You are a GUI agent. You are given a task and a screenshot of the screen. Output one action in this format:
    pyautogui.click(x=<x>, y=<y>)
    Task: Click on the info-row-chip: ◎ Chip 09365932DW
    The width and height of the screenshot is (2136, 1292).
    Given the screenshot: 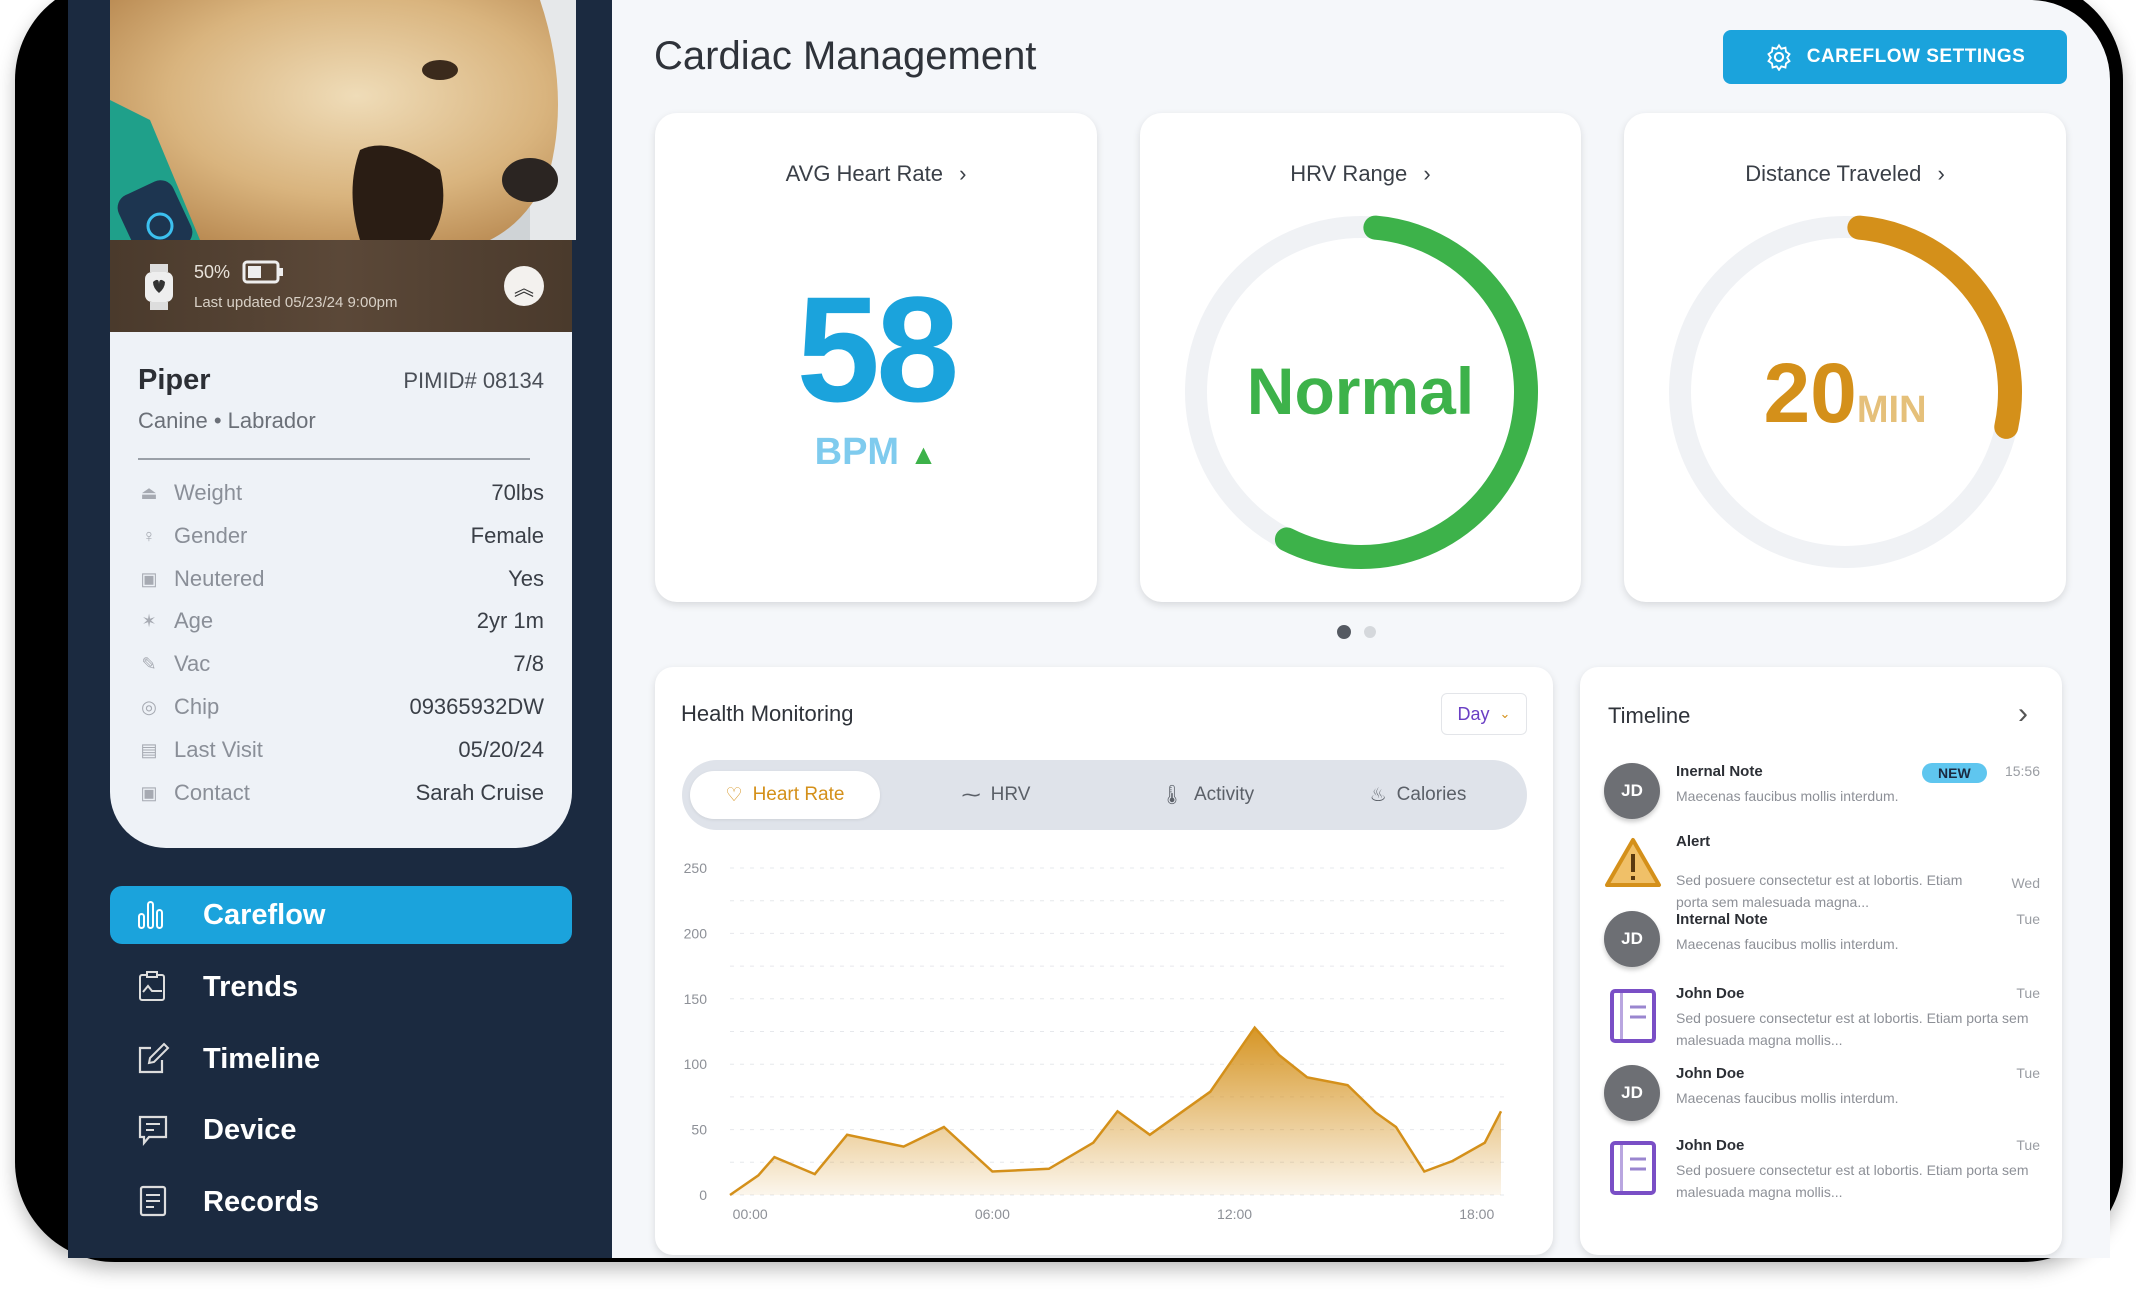 What is the action you would take?
    pyautogui.click(x=341, y=707)
    